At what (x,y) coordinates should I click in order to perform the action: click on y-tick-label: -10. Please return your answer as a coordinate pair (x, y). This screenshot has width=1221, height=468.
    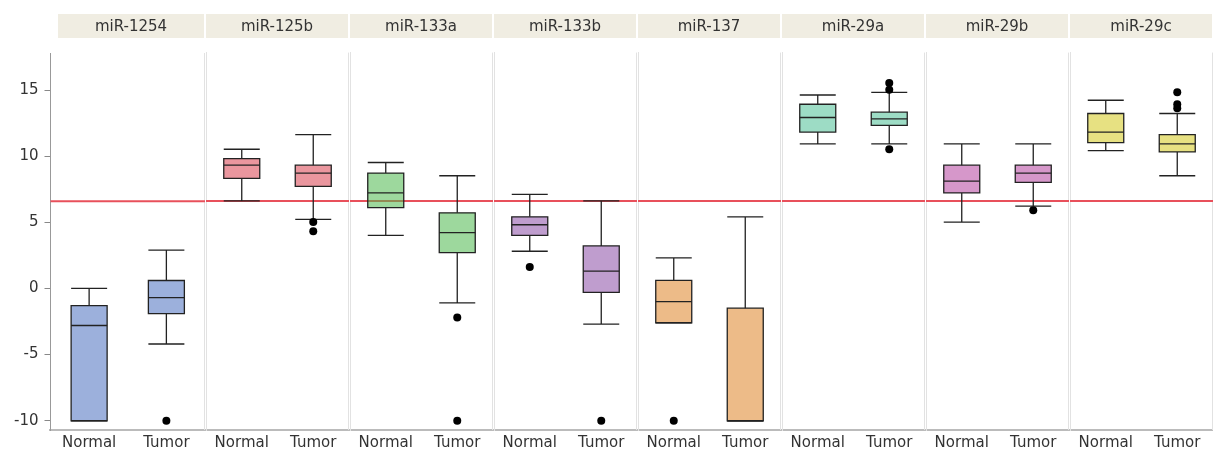
    Looking at the image, I should click on (26, 419).